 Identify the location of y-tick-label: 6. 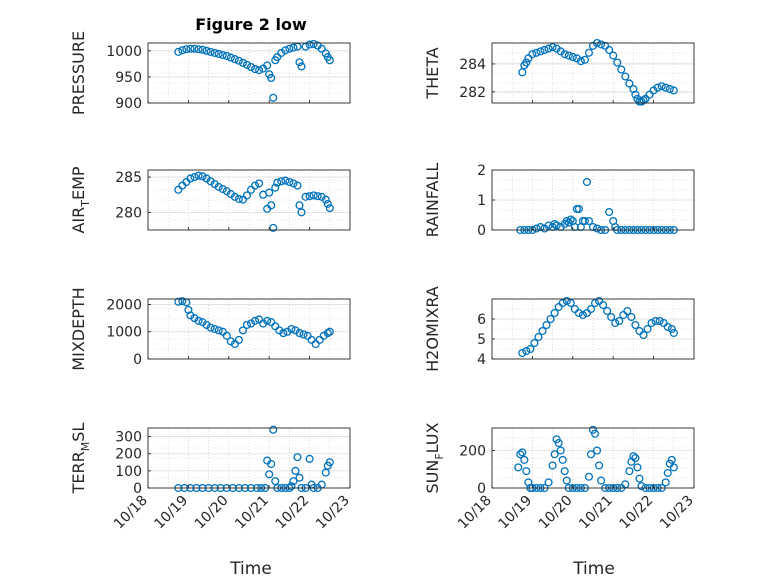
(481, 320).